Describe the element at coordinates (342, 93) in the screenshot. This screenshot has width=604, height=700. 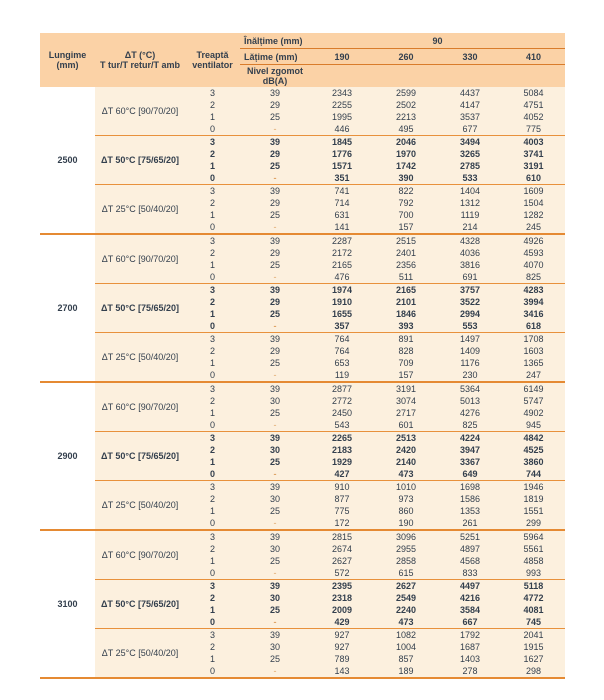
I see `output-190-cell: 2343` at that location.